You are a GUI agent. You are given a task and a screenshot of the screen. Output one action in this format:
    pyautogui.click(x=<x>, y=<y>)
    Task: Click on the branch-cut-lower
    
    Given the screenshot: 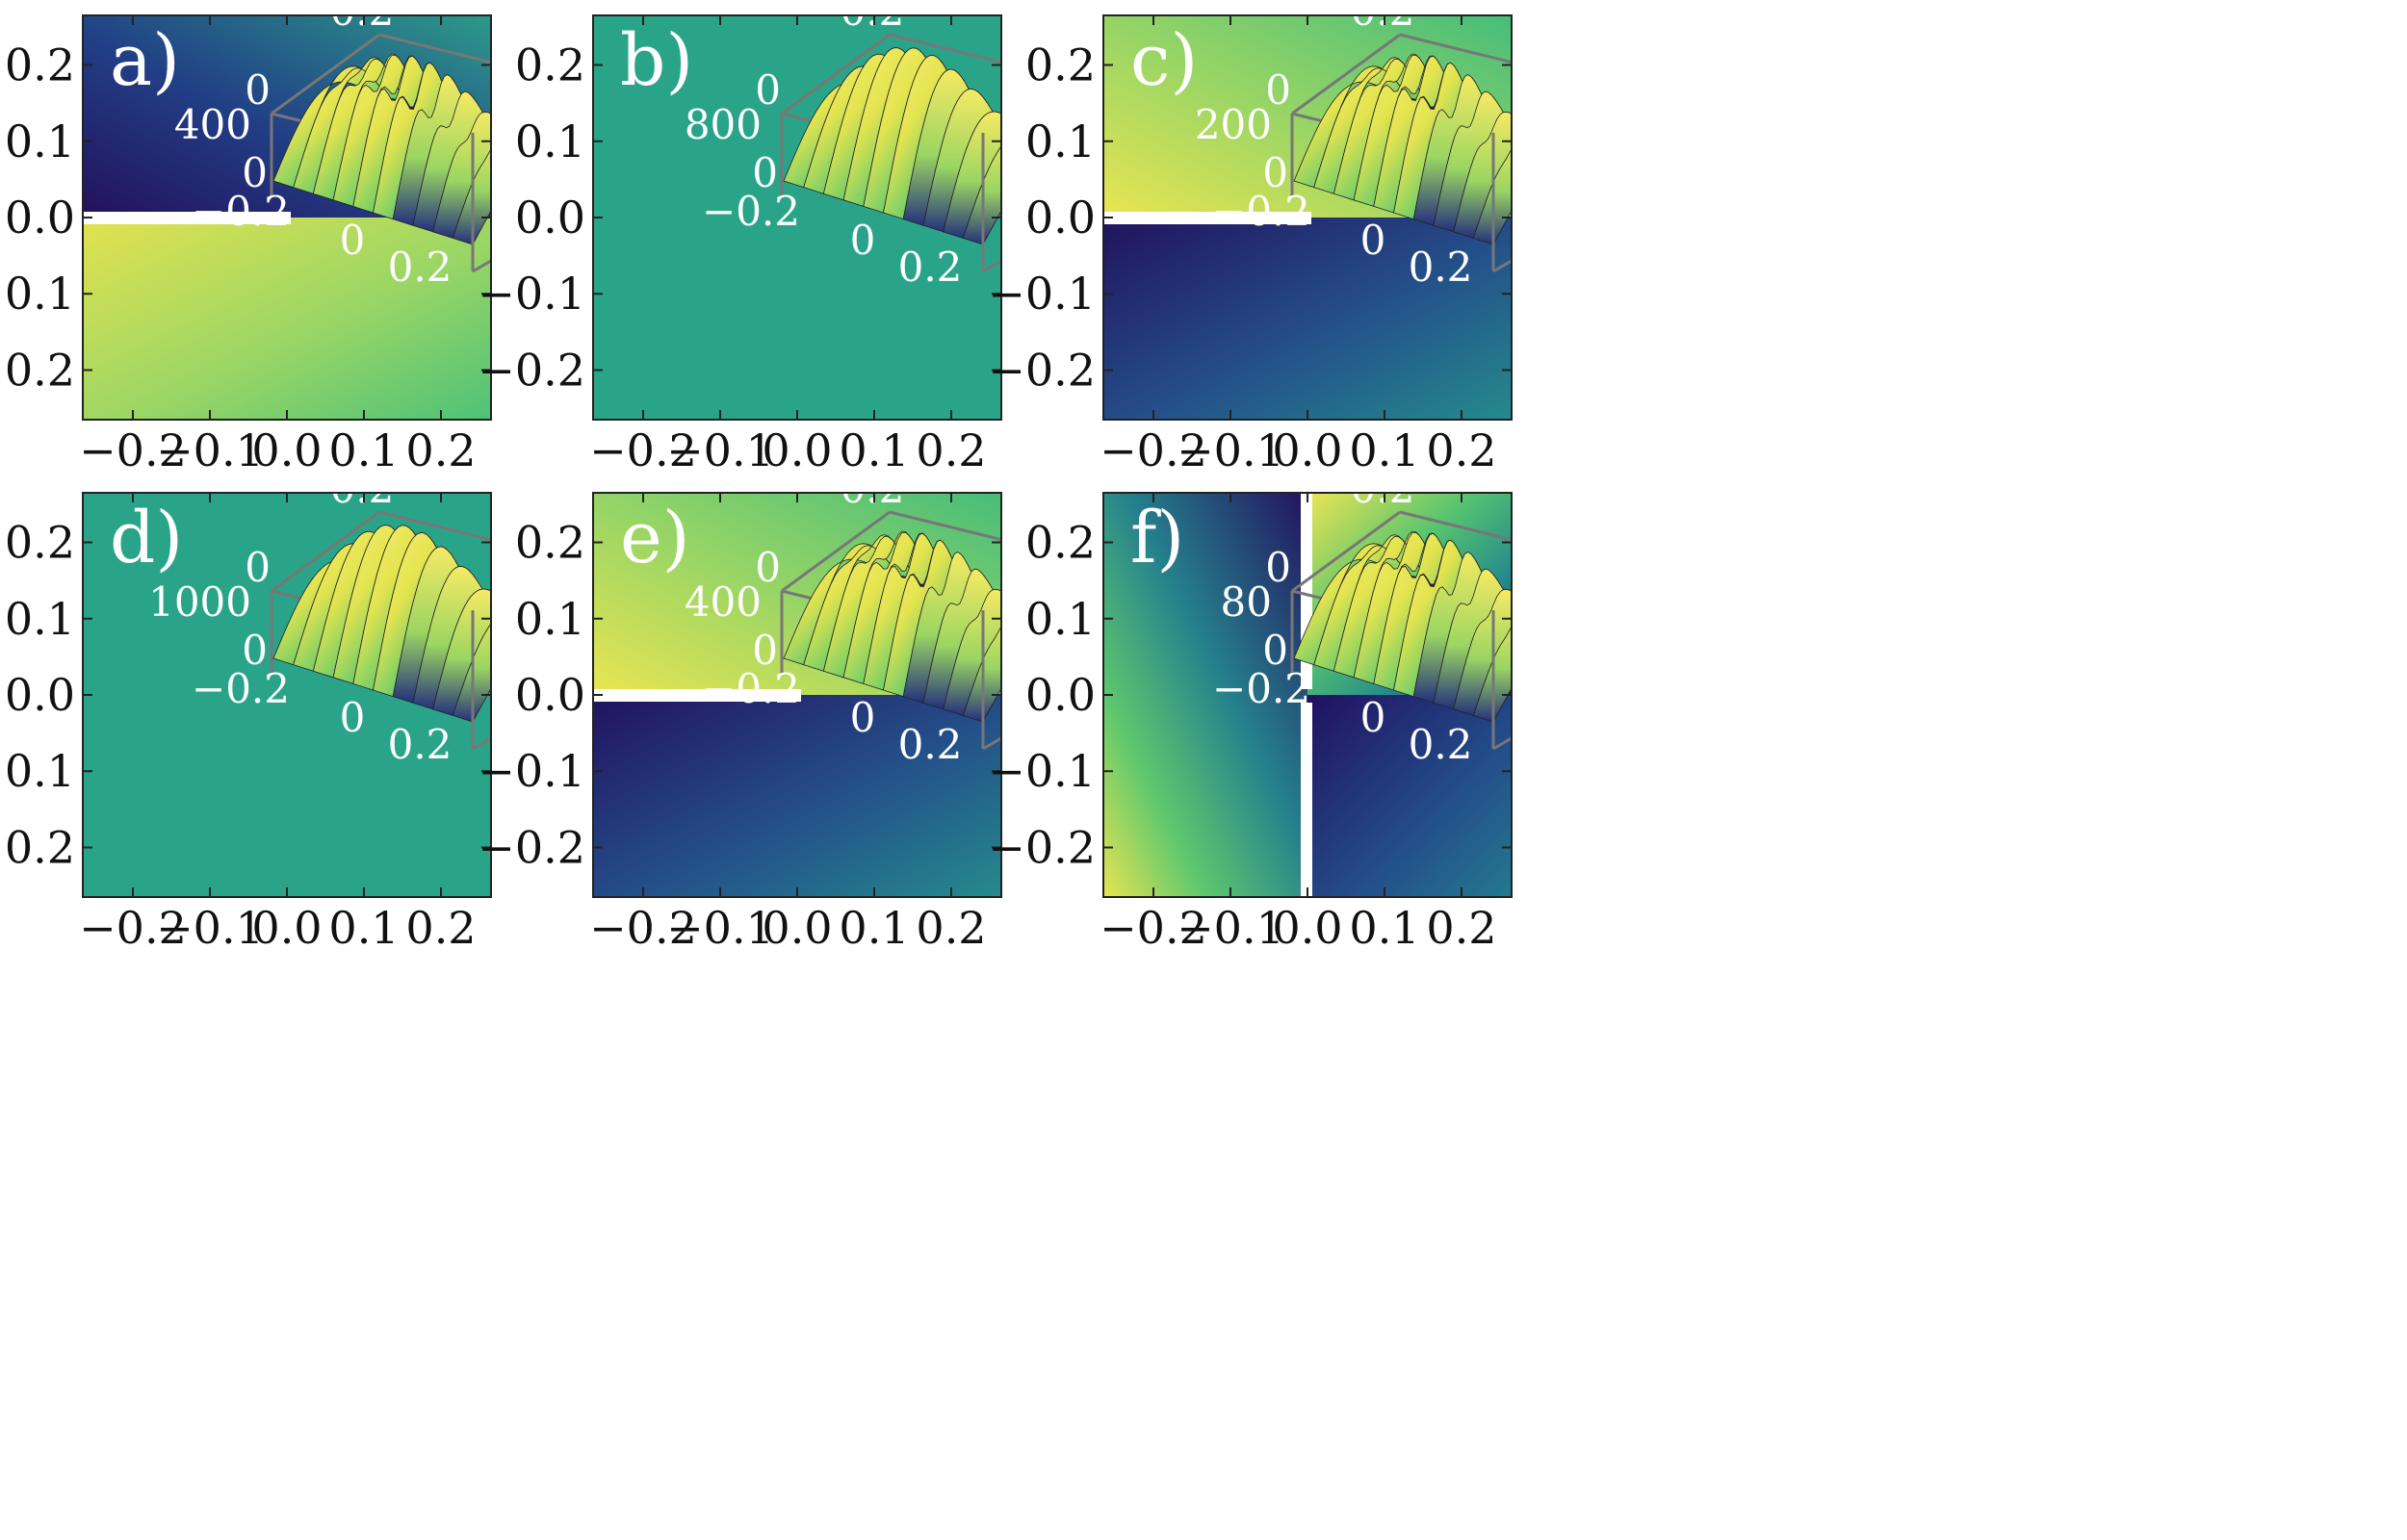 What is the action you would take?
    pyautogui.click(x=1306, y=800)
    